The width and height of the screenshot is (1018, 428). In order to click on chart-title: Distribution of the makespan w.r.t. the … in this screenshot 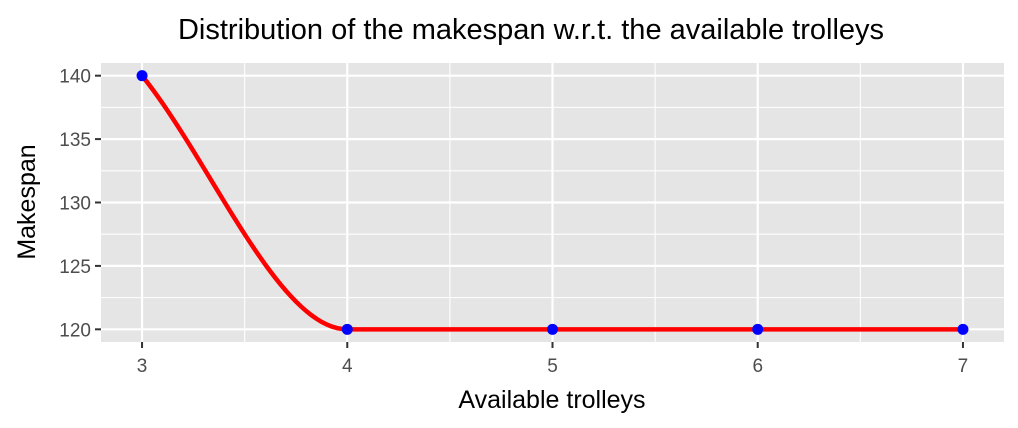, I will do `click(531, 30)`.